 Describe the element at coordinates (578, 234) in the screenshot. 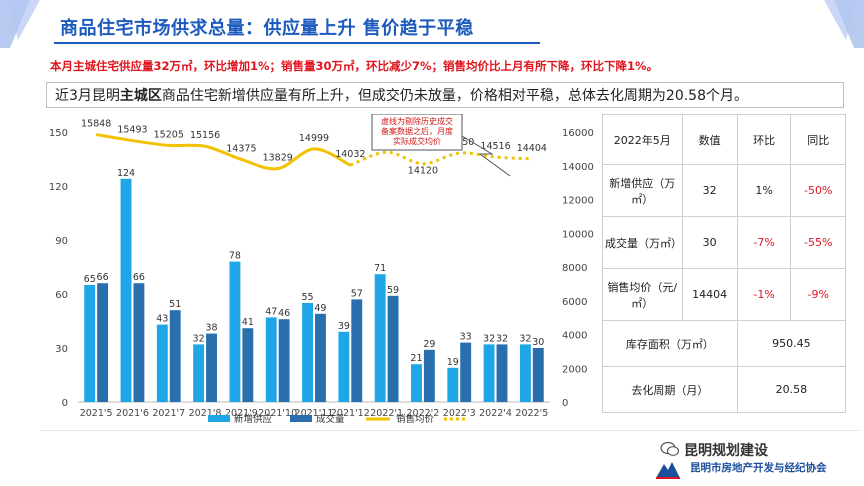

I see `y-right-tick-label: 10000` at that location.